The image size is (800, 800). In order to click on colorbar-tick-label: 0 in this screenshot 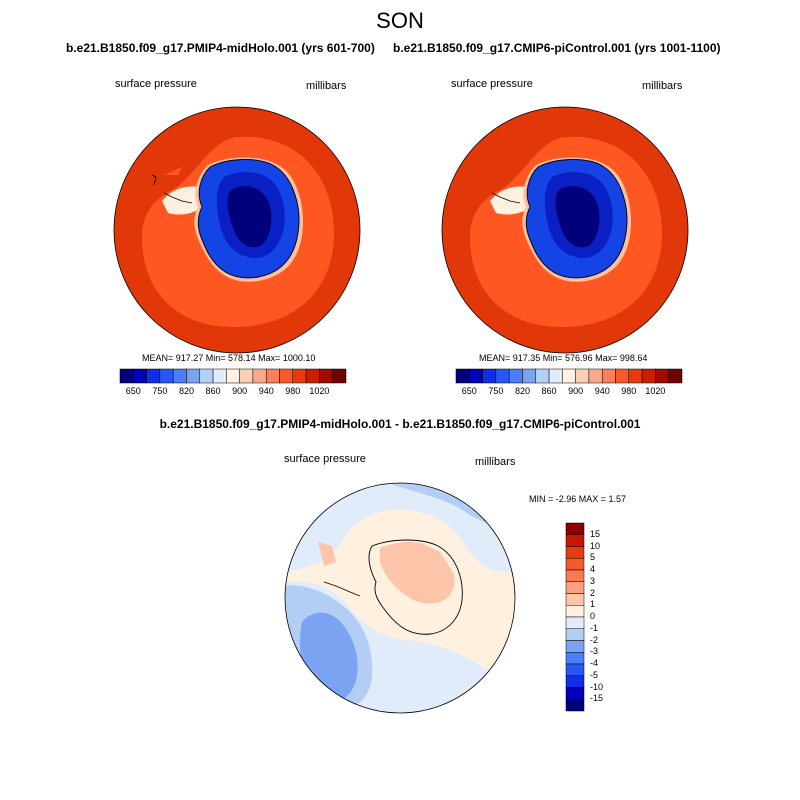, I will do `click(593, 616)`.